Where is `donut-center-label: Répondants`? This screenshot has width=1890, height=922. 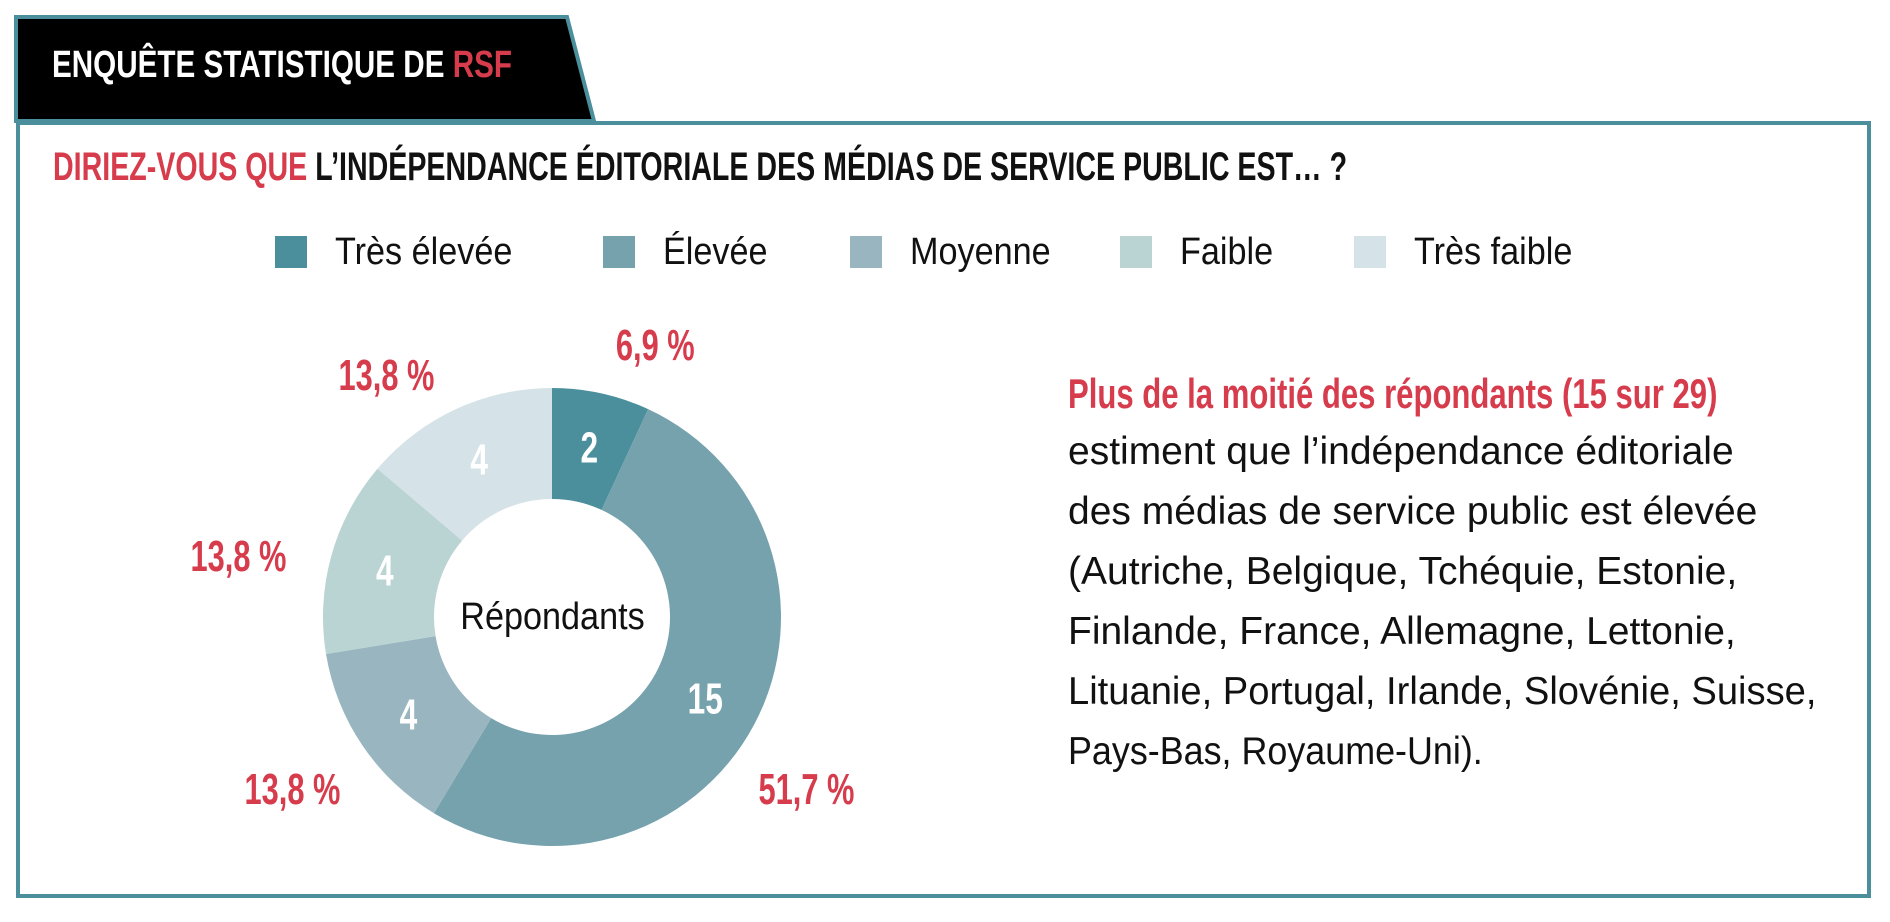 donut-center-label: Répondants is located at coordinates (552, 616).